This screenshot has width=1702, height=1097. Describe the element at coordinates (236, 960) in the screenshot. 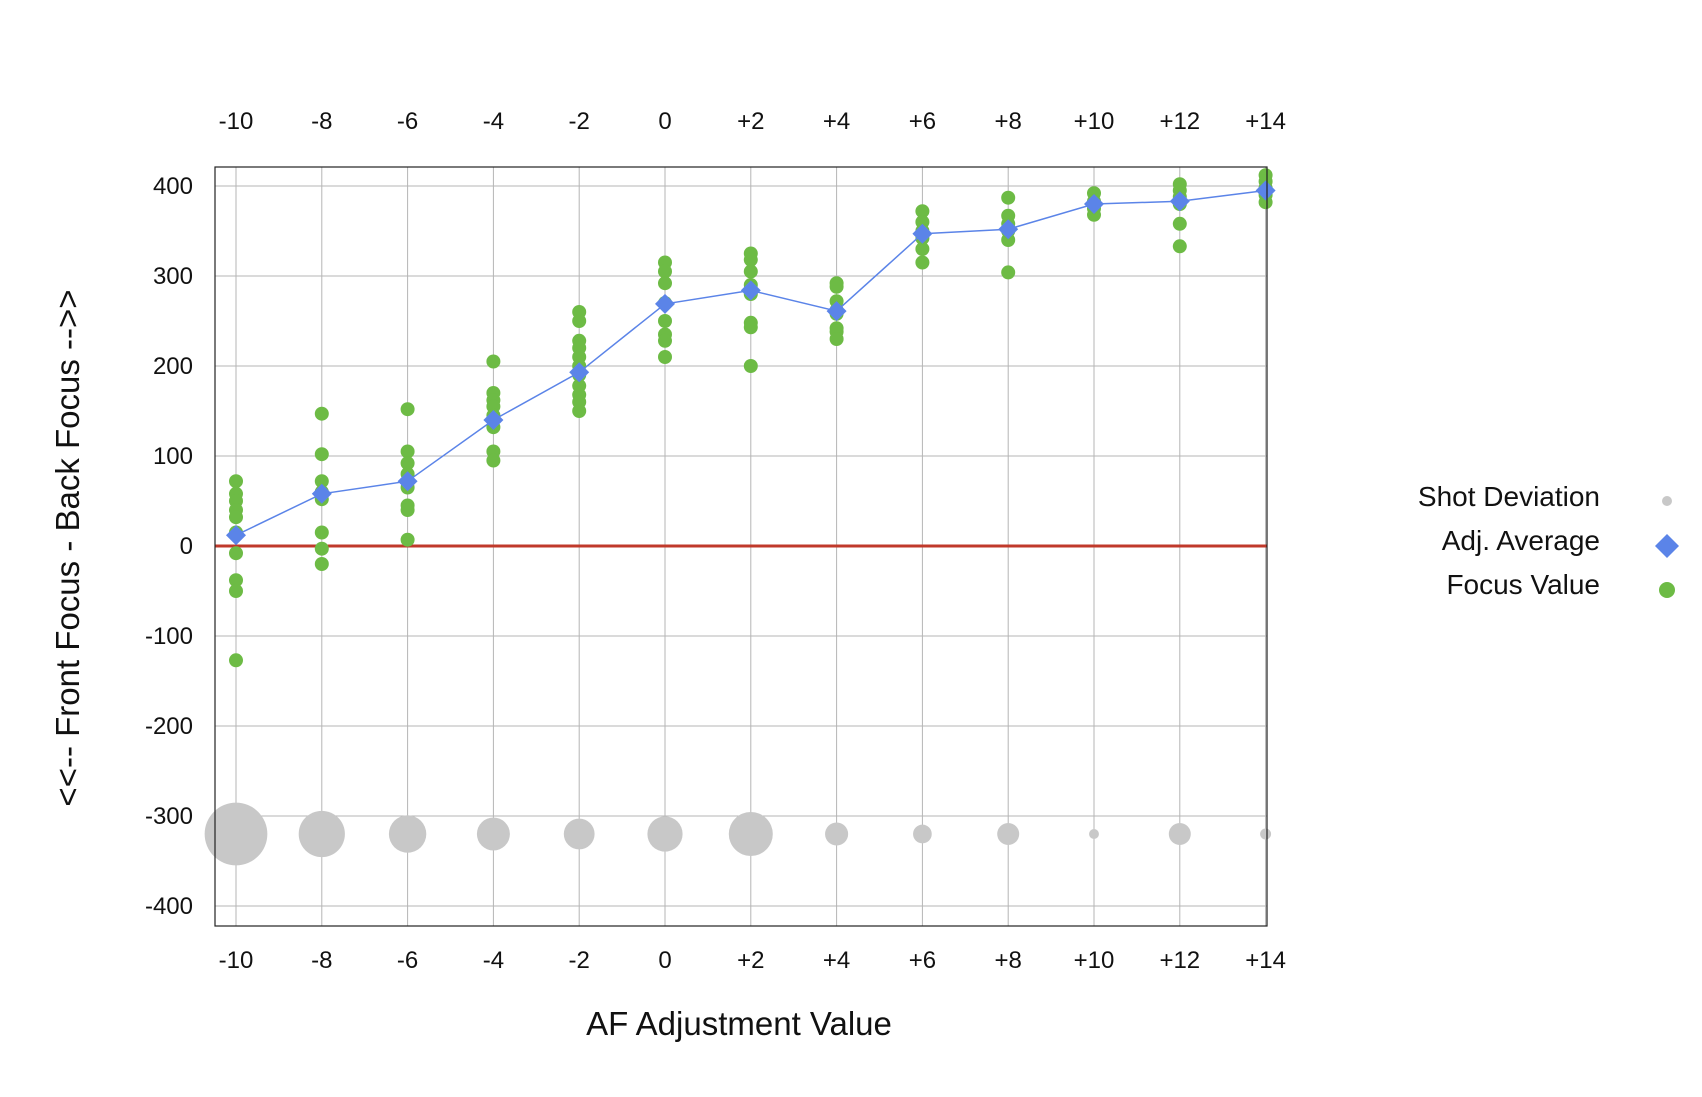

I see `x-tick-label-bottom: -10` at that location.